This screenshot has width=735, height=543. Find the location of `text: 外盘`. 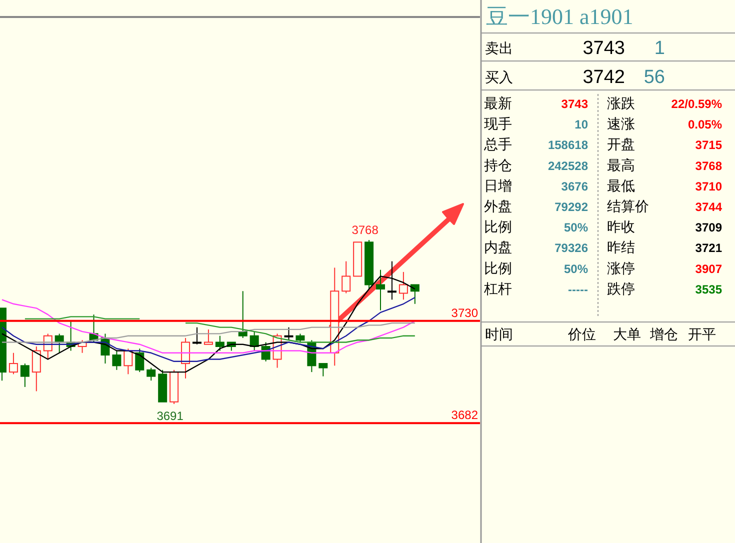

text: 外盘 is located at coordinates (498, 206).